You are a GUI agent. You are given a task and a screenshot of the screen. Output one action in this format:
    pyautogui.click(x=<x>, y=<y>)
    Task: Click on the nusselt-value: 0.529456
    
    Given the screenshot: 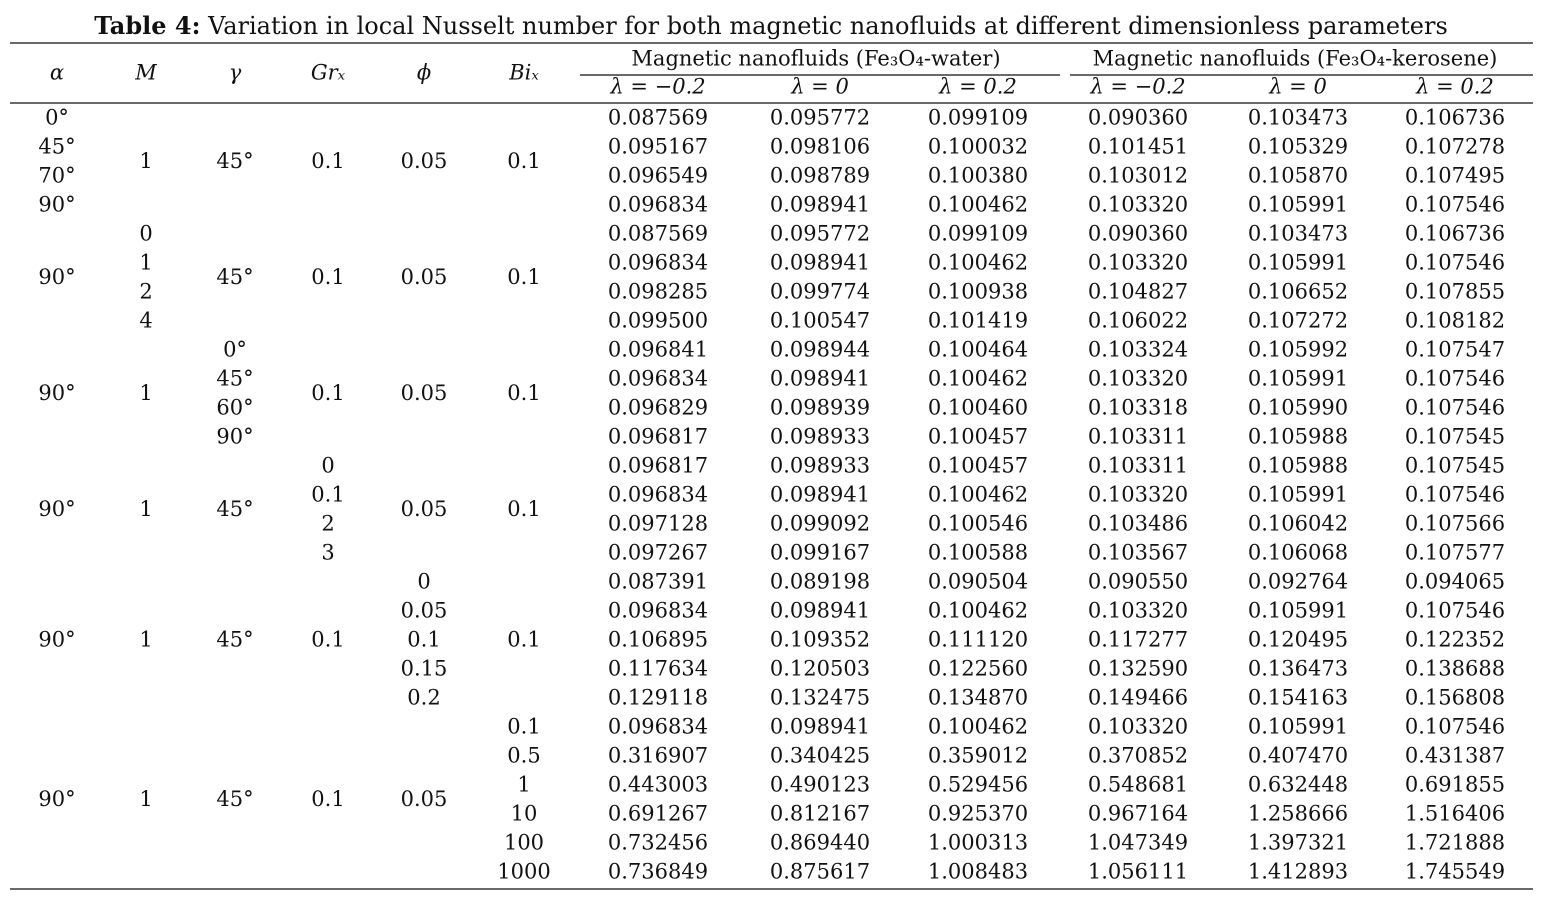 What is the action you would take?
    pyautogui.click(x=978, y=785)
    